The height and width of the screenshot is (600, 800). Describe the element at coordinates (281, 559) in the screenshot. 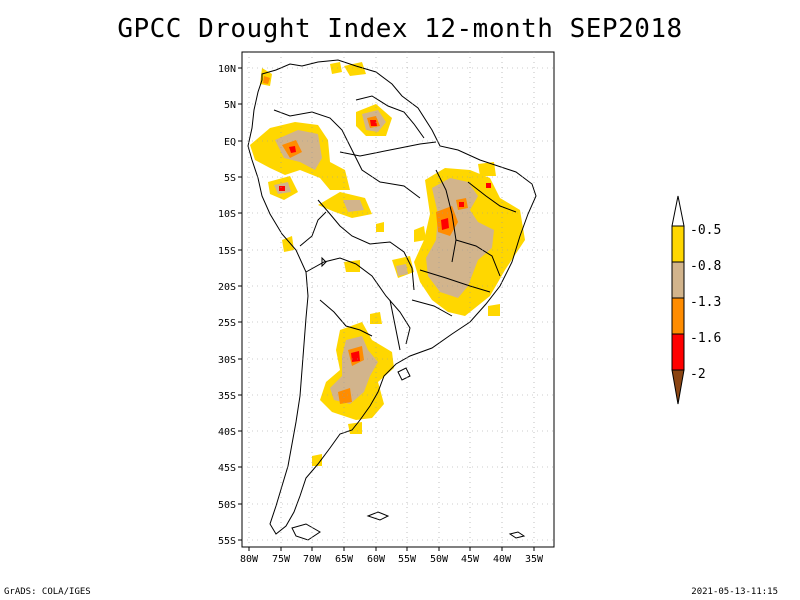

I see `lon-label: 75W` at that location.